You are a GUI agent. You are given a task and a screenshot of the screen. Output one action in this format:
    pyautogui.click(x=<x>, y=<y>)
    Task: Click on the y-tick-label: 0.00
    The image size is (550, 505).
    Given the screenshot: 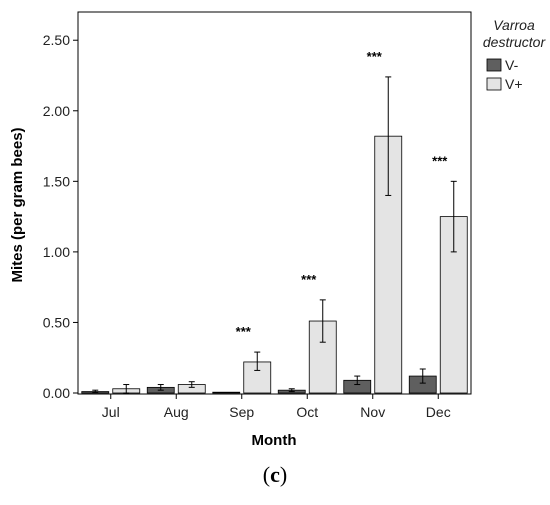 What is the action you would take?
    pyautogui.click(x=56, y=393)
    